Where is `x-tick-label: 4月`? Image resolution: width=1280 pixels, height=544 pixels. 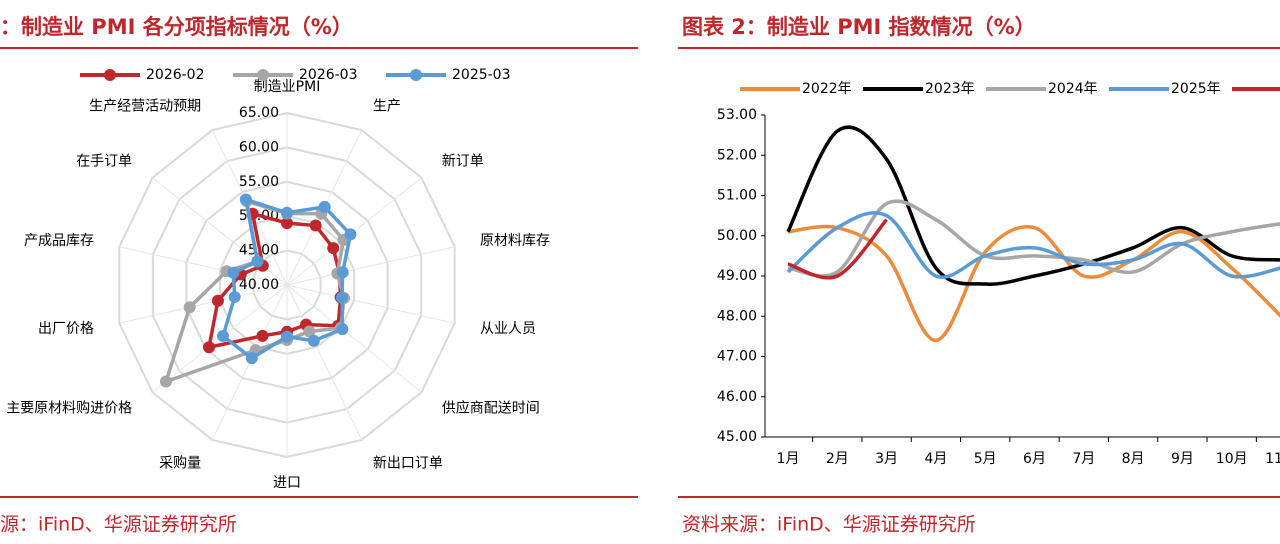 x-tick-label: 4月 is located at coordinates (935, 459).